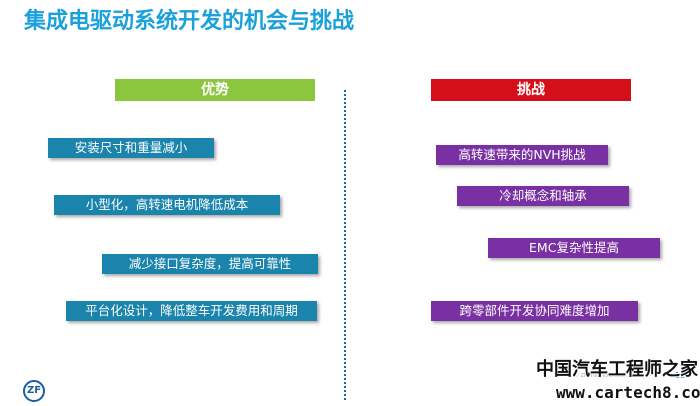  What do you see at coordinates (522, 155) in the screenshot?
I see `challenge-item-1: 高转速带来的NVH挑战` at bounding box center [522, 155].